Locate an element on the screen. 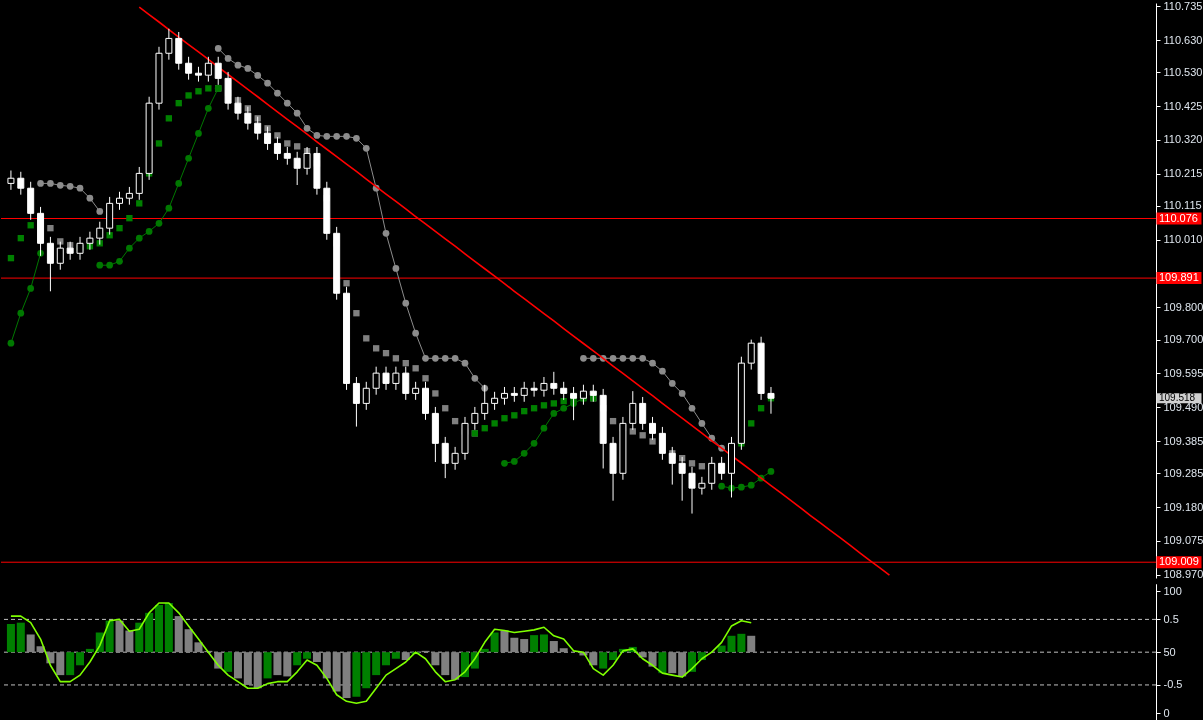 The image size is (1203, 720). y-tick-label: 109.385 is located at coordinates (1183, 440).